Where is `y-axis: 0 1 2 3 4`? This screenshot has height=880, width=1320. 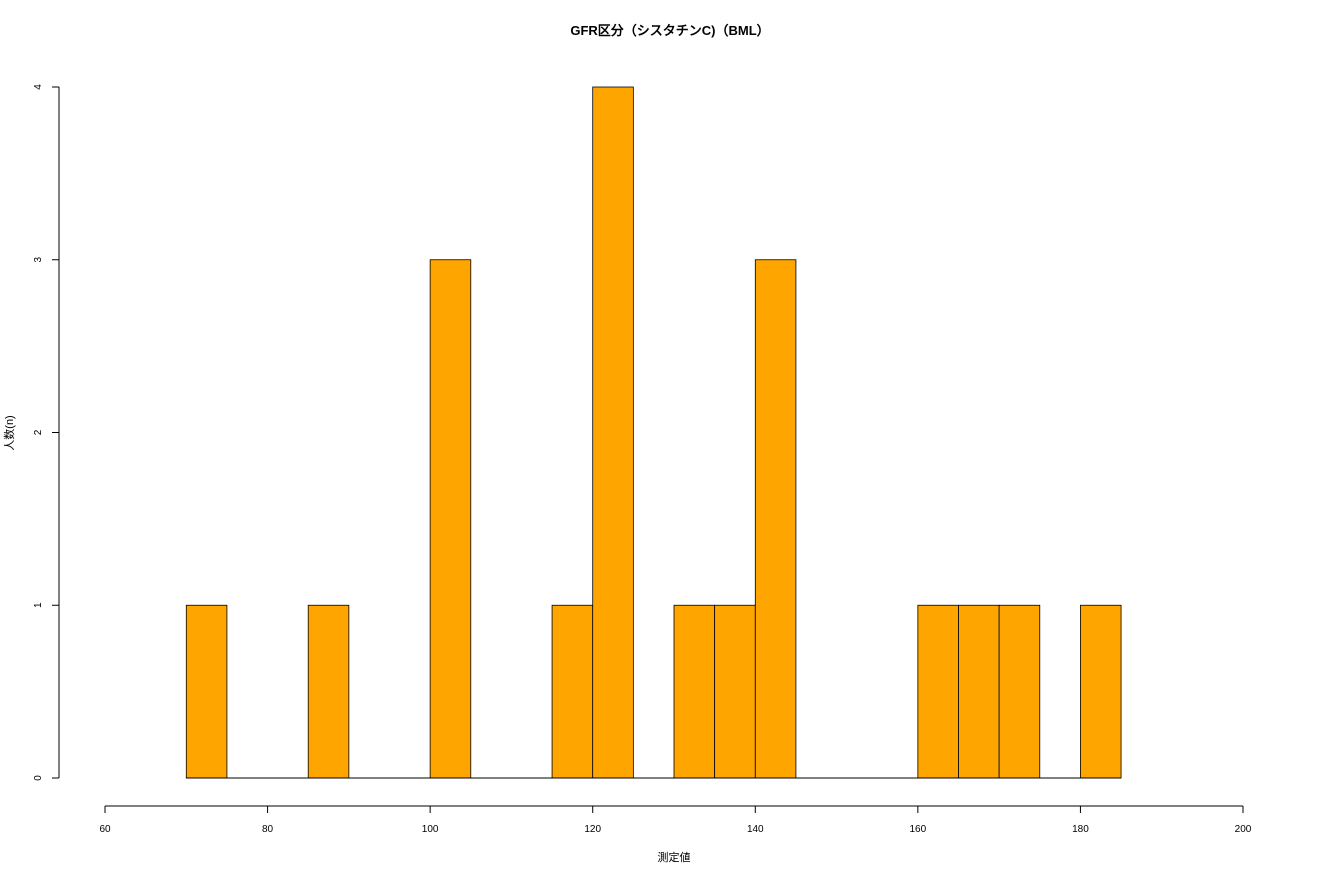 y-axis: 0 1 2 3 4 is located at coordinates (46, 432).